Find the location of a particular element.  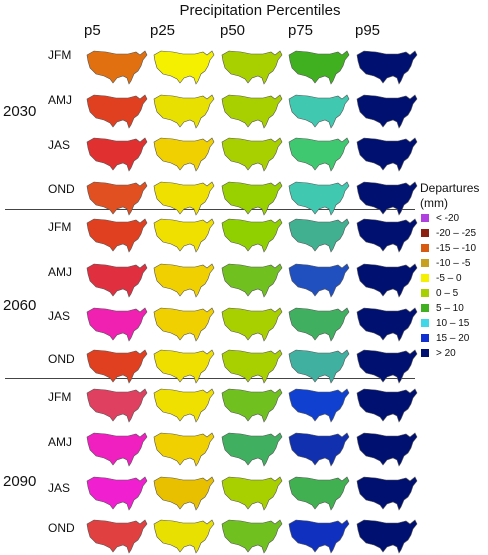

us-map-2030-JFM-p75 is located at coordinates (319, 67).